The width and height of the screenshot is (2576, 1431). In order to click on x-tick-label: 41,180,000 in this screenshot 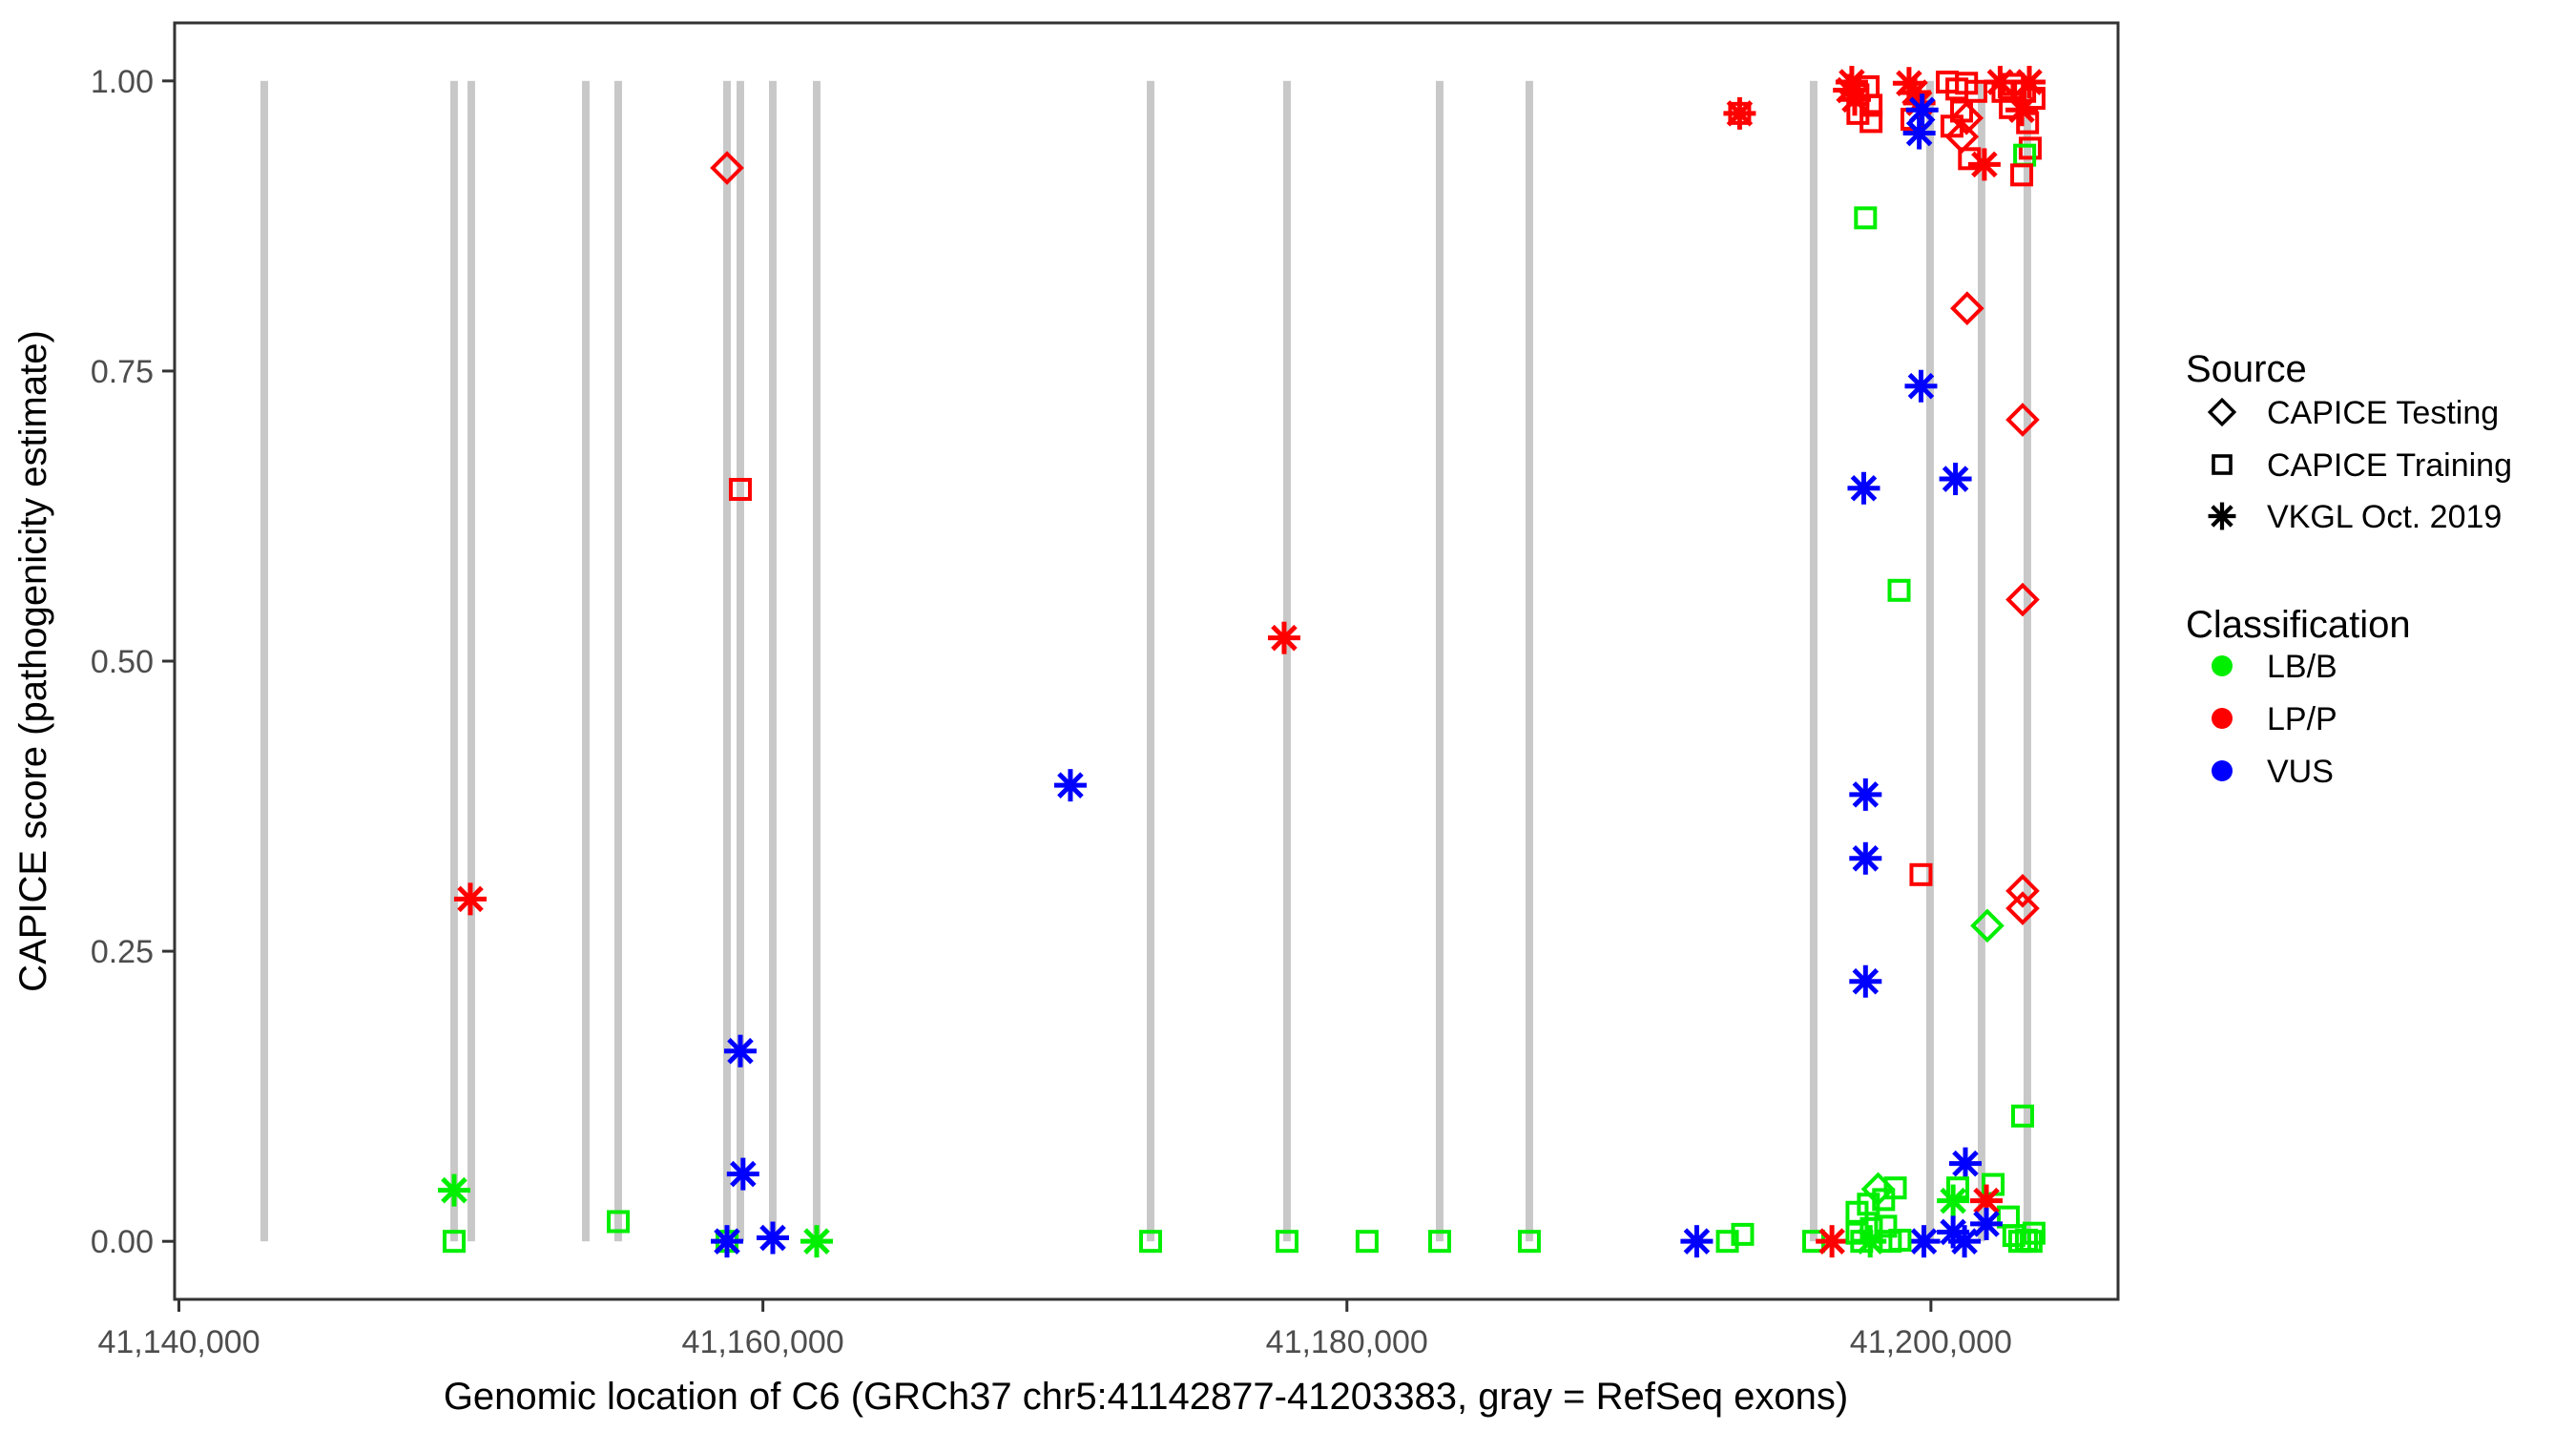, I will do `click(1347, 1342)`.